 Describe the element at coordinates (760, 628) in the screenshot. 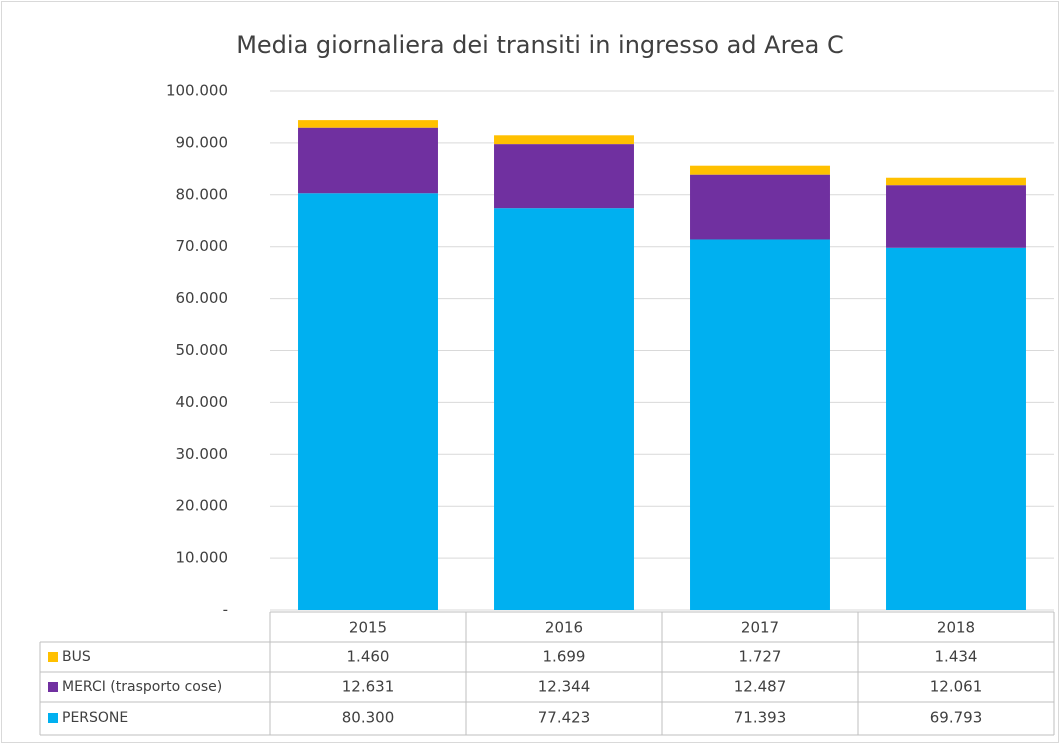

I see `x-tick-label: 2017` at that location.